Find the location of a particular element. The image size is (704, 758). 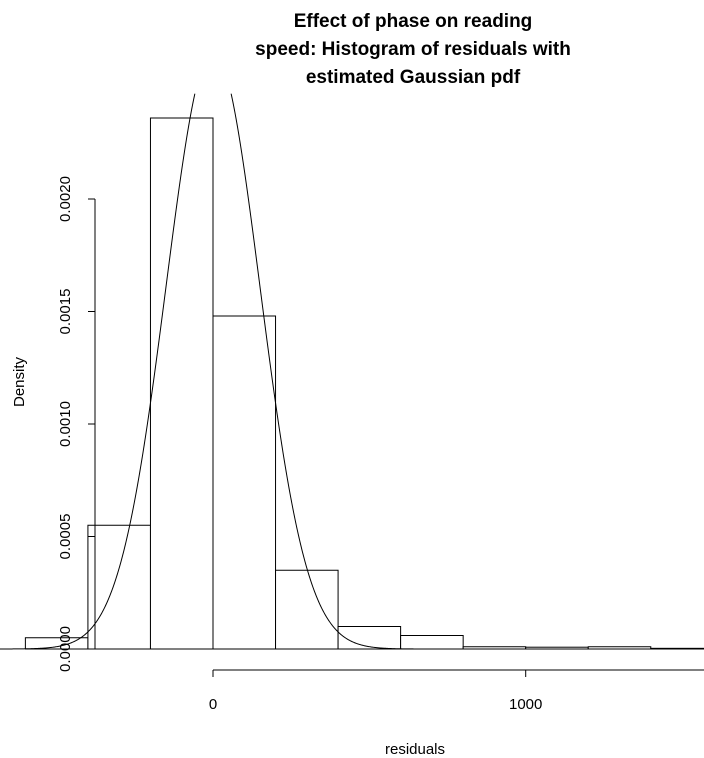

title-line-2: speed: Histogram of residuals with is located at coordinates (413, 49).